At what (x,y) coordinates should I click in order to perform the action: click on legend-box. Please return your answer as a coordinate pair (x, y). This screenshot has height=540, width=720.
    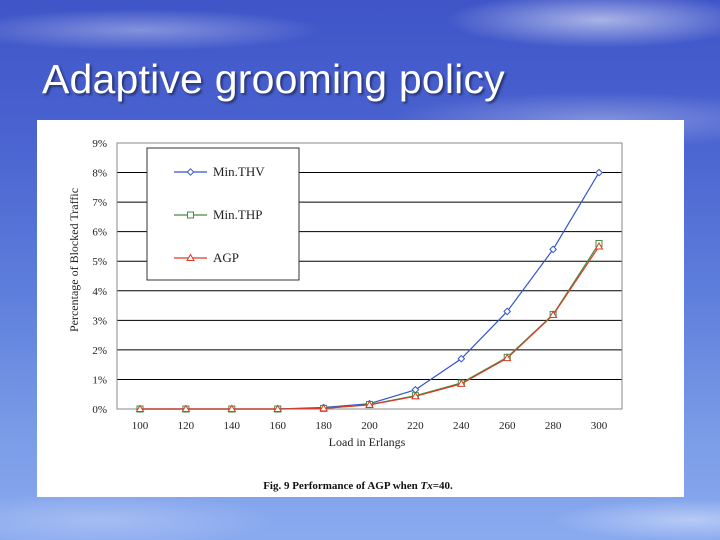
    Looking at the image, I should click on (223, 214).